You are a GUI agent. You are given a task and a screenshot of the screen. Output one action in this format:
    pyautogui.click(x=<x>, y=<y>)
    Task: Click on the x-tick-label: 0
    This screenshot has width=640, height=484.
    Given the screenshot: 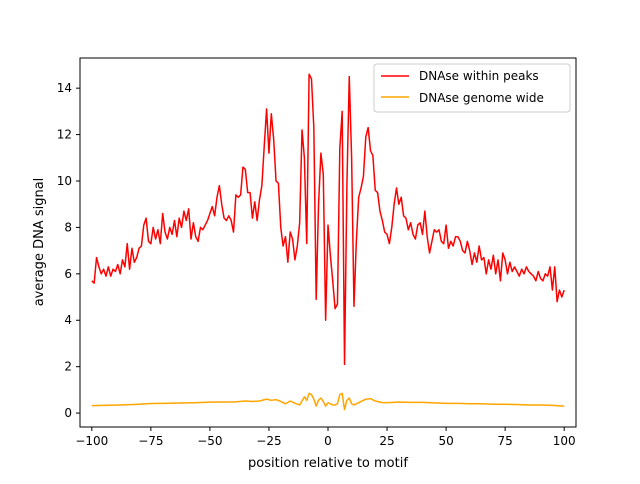 What is the action you would take?
    pyautogui.click(x=328, y=441)
    